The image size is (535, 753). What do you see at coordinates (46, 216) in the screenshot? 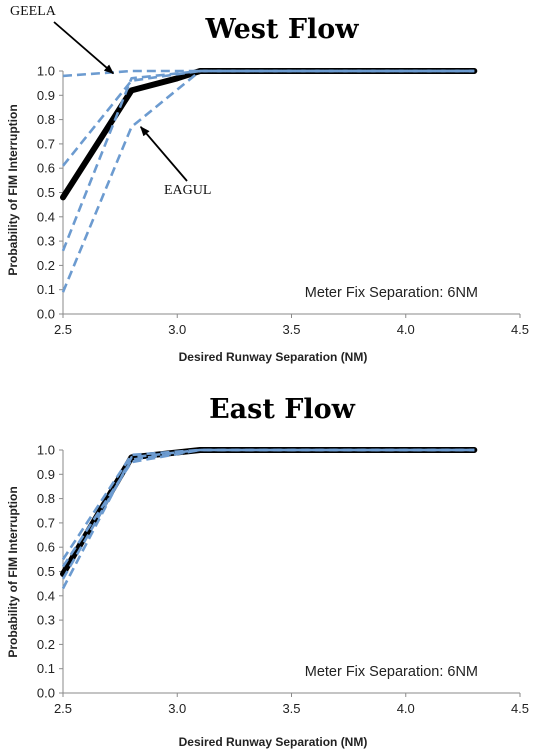
I see `west-y-tick-label: 0.4` at bounding box center [46, 216].